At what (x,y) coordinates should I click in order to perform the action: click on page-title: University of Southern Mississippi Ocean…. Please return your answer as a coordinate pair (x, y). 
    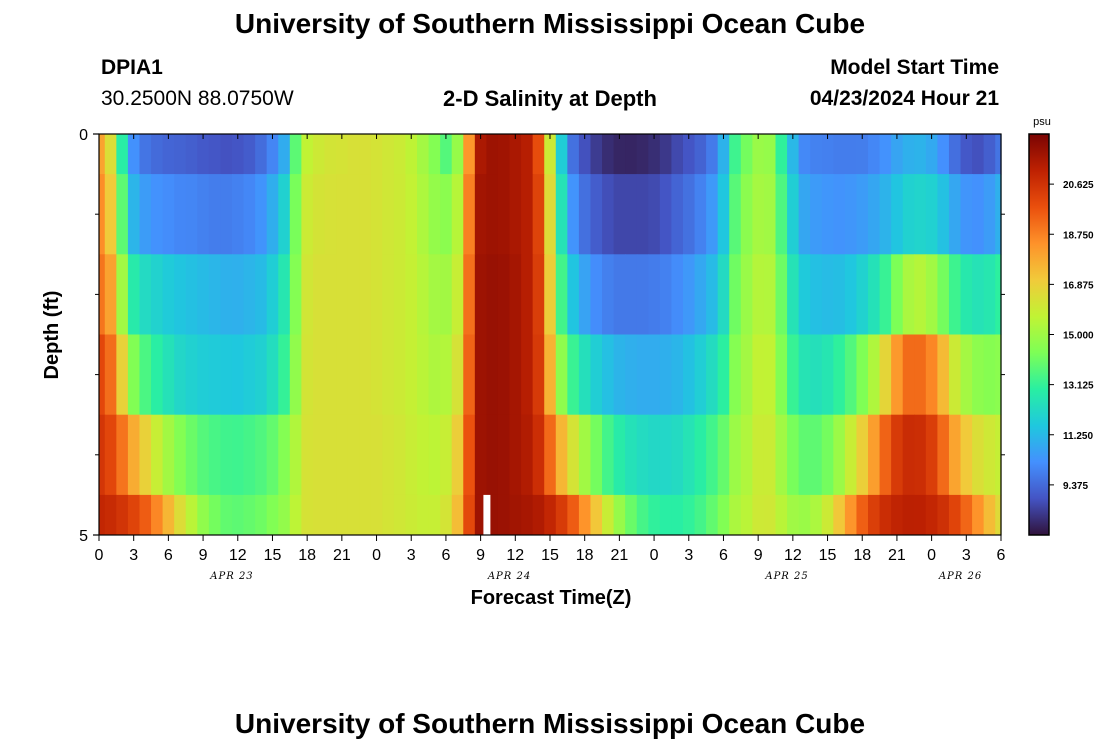
    Looking at the image, I should click on (550, 23).